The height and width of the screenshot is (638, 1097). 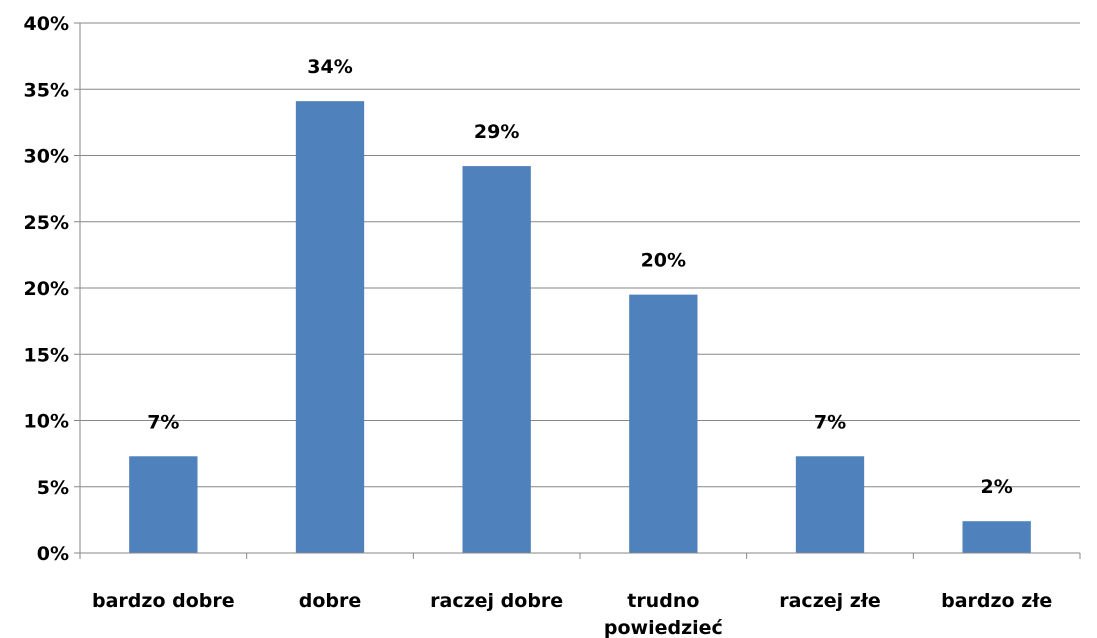 I want to click on category-label: bardzo dobre, so click(x=163, y=601).